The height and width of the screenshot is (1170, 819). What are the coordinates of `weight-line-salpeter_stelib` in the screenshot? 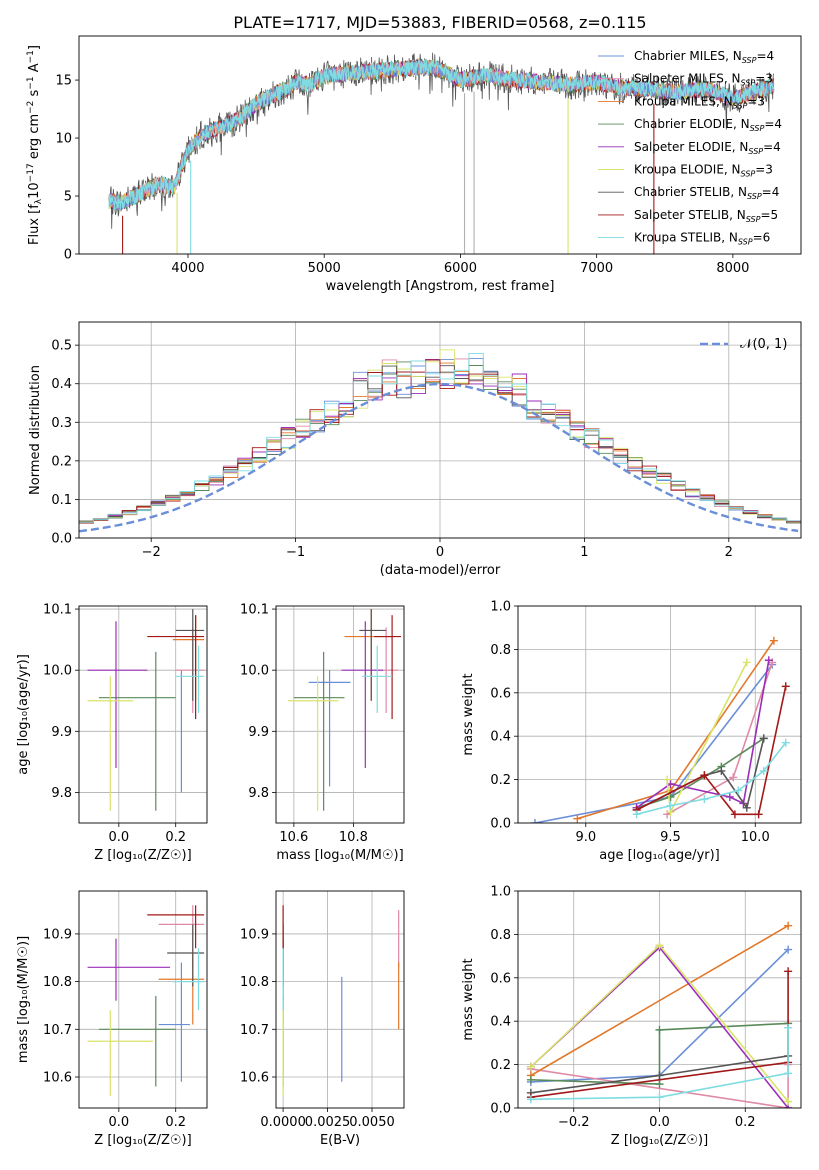 It's located at (711, 751).